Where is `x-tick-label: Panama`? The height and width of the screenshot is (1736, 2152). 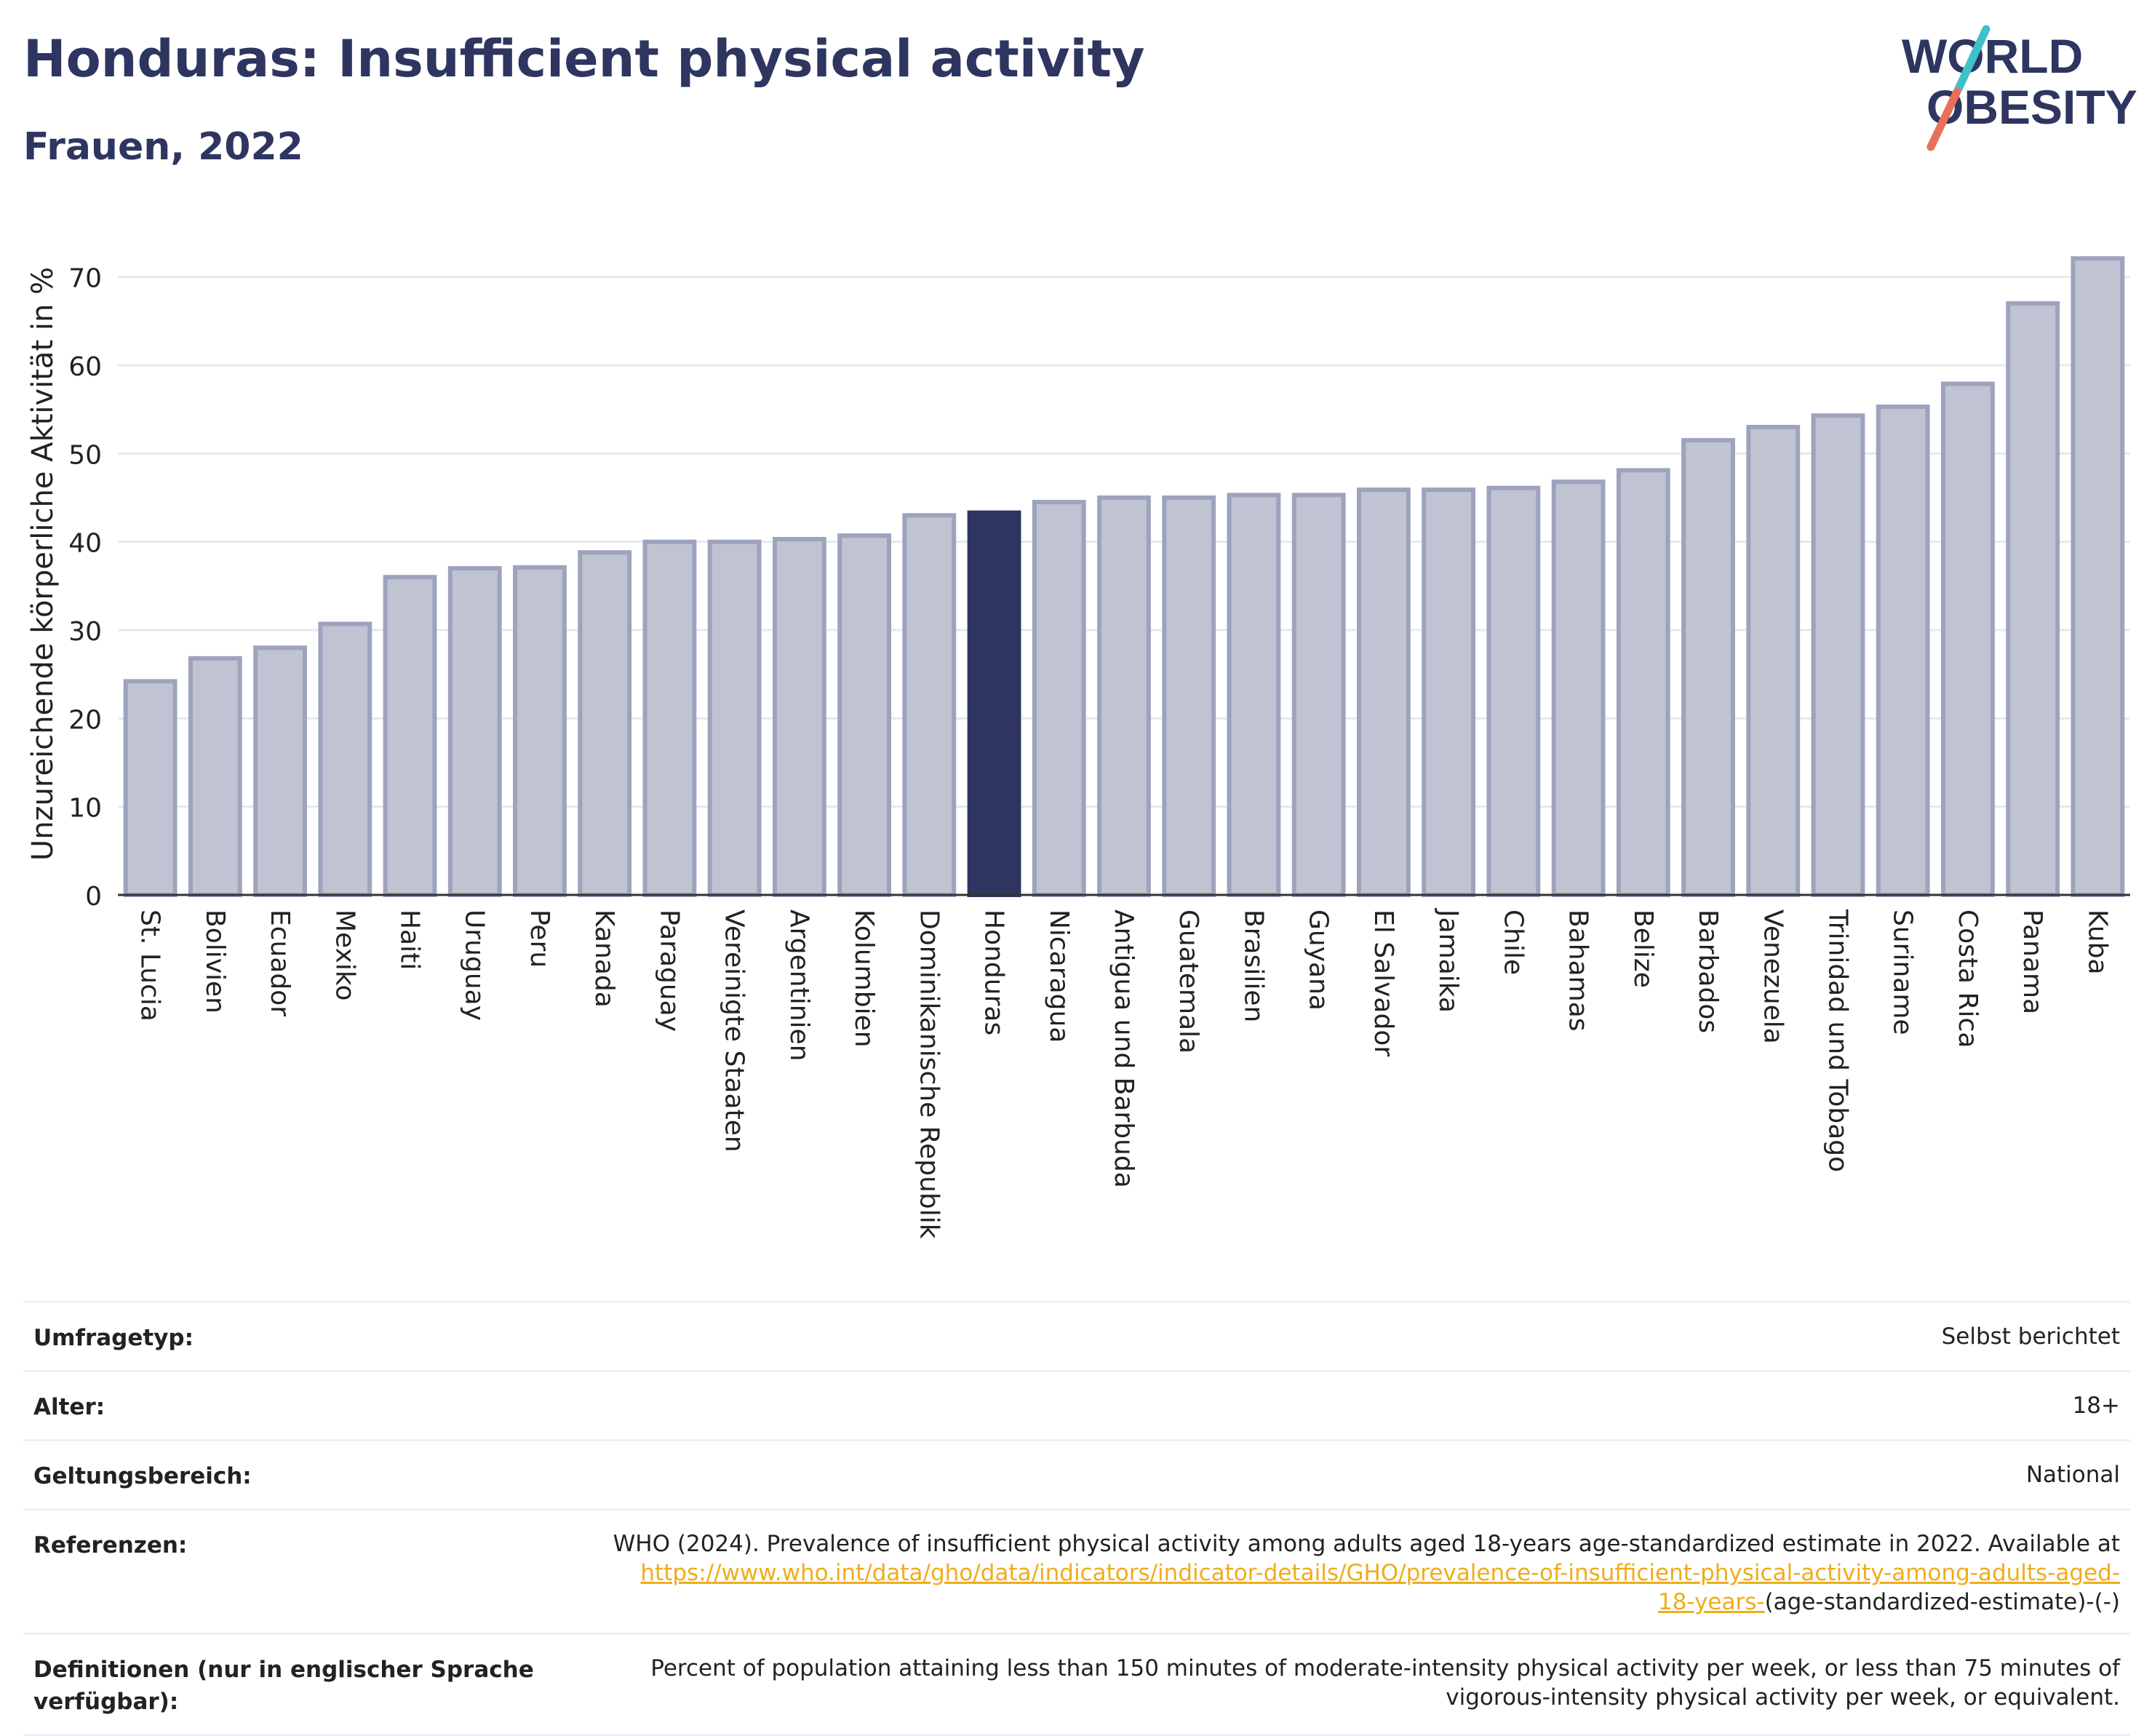
x-tick-label: Panama is located at coordinates (2032, 961).